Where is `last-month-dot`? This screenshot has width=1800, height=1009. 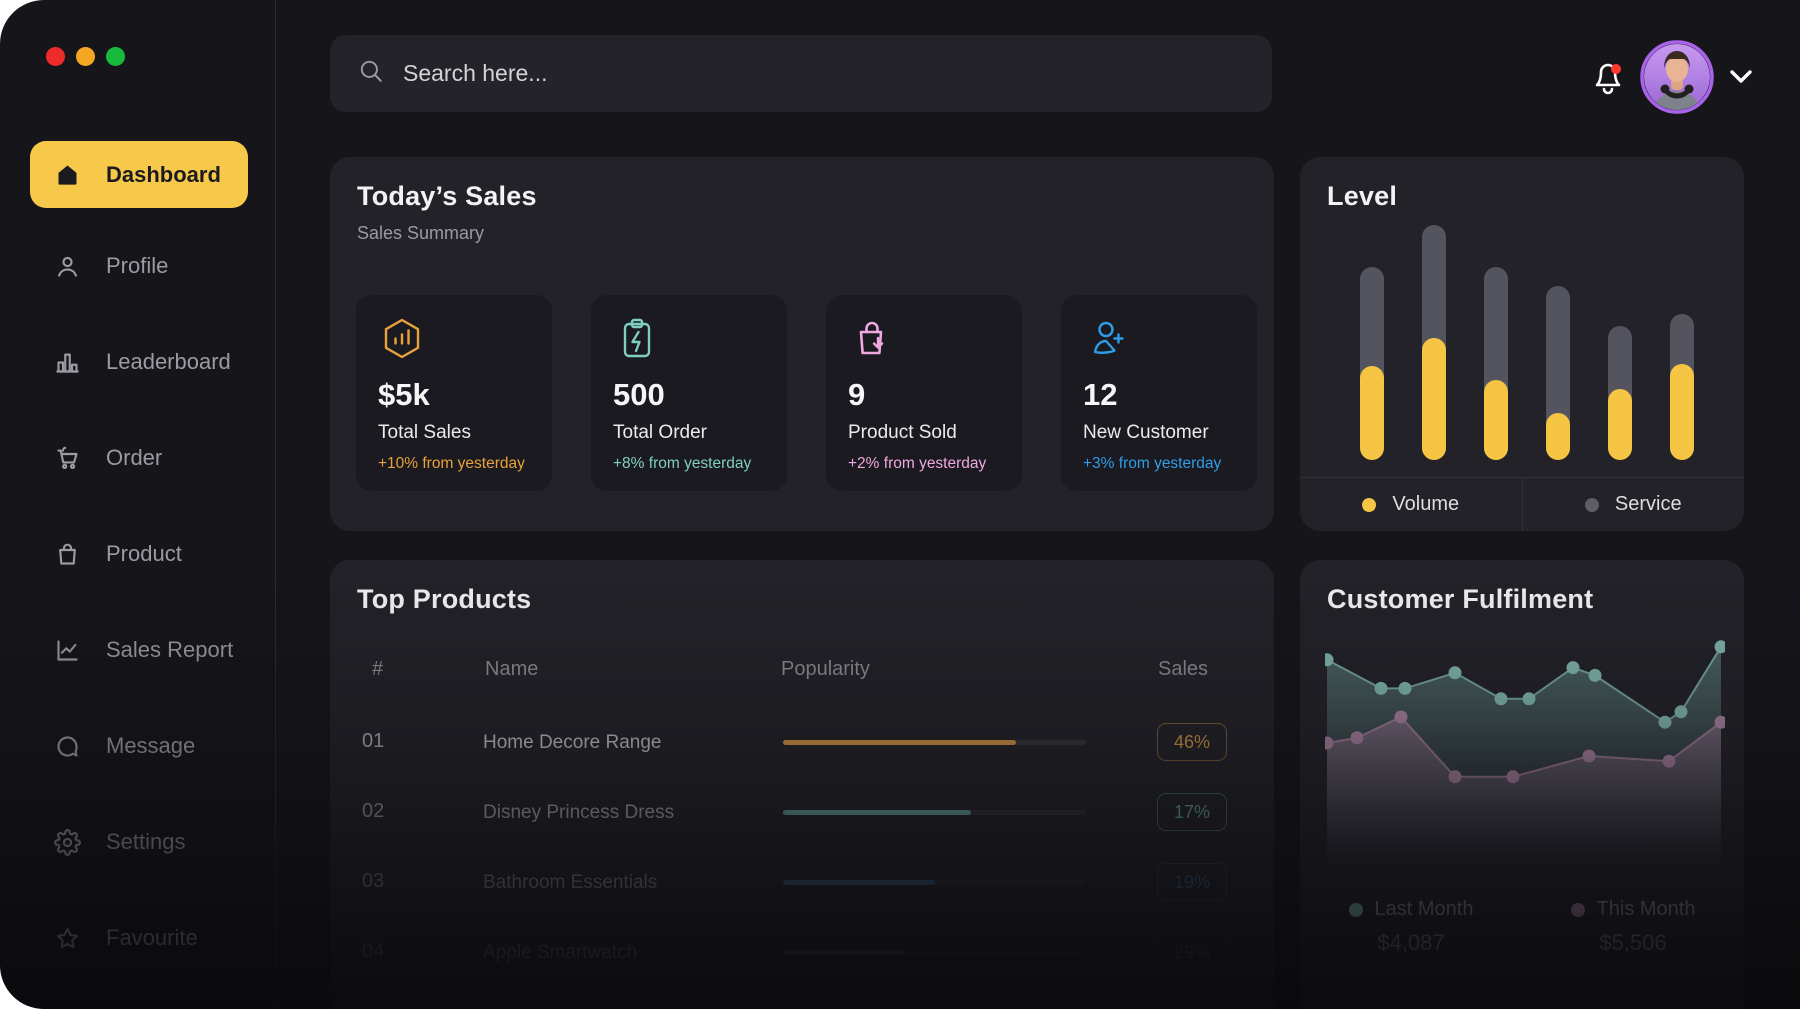 last-month-dot is located at coordinates (1355, 909).